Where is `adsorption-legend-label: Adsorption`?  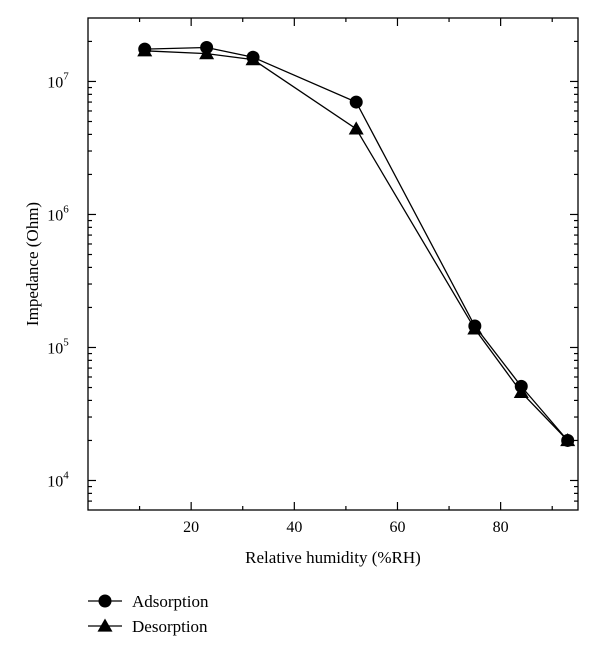
adsorption-legend-label: Adsorption is located at coordinates (170, 601).